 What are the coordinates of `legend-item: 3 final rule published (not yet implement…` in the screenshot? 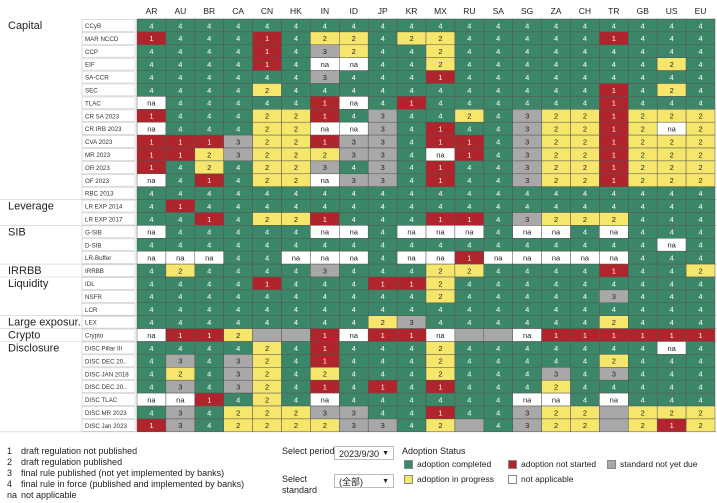 It's located at (115, 473).